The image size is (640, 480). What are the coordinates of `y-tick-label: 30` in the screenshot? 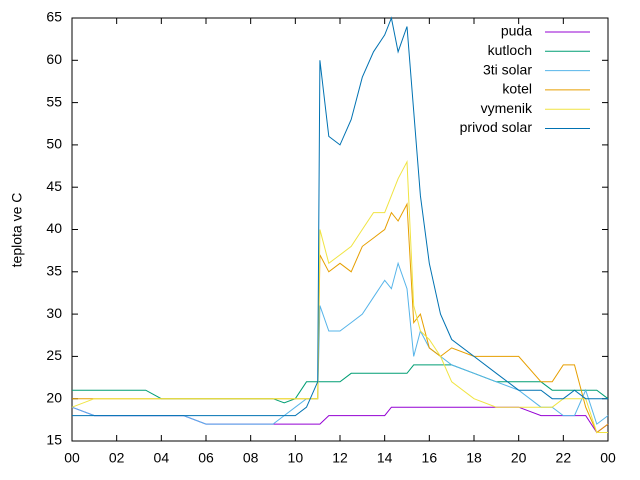 It's located at (54, 313).